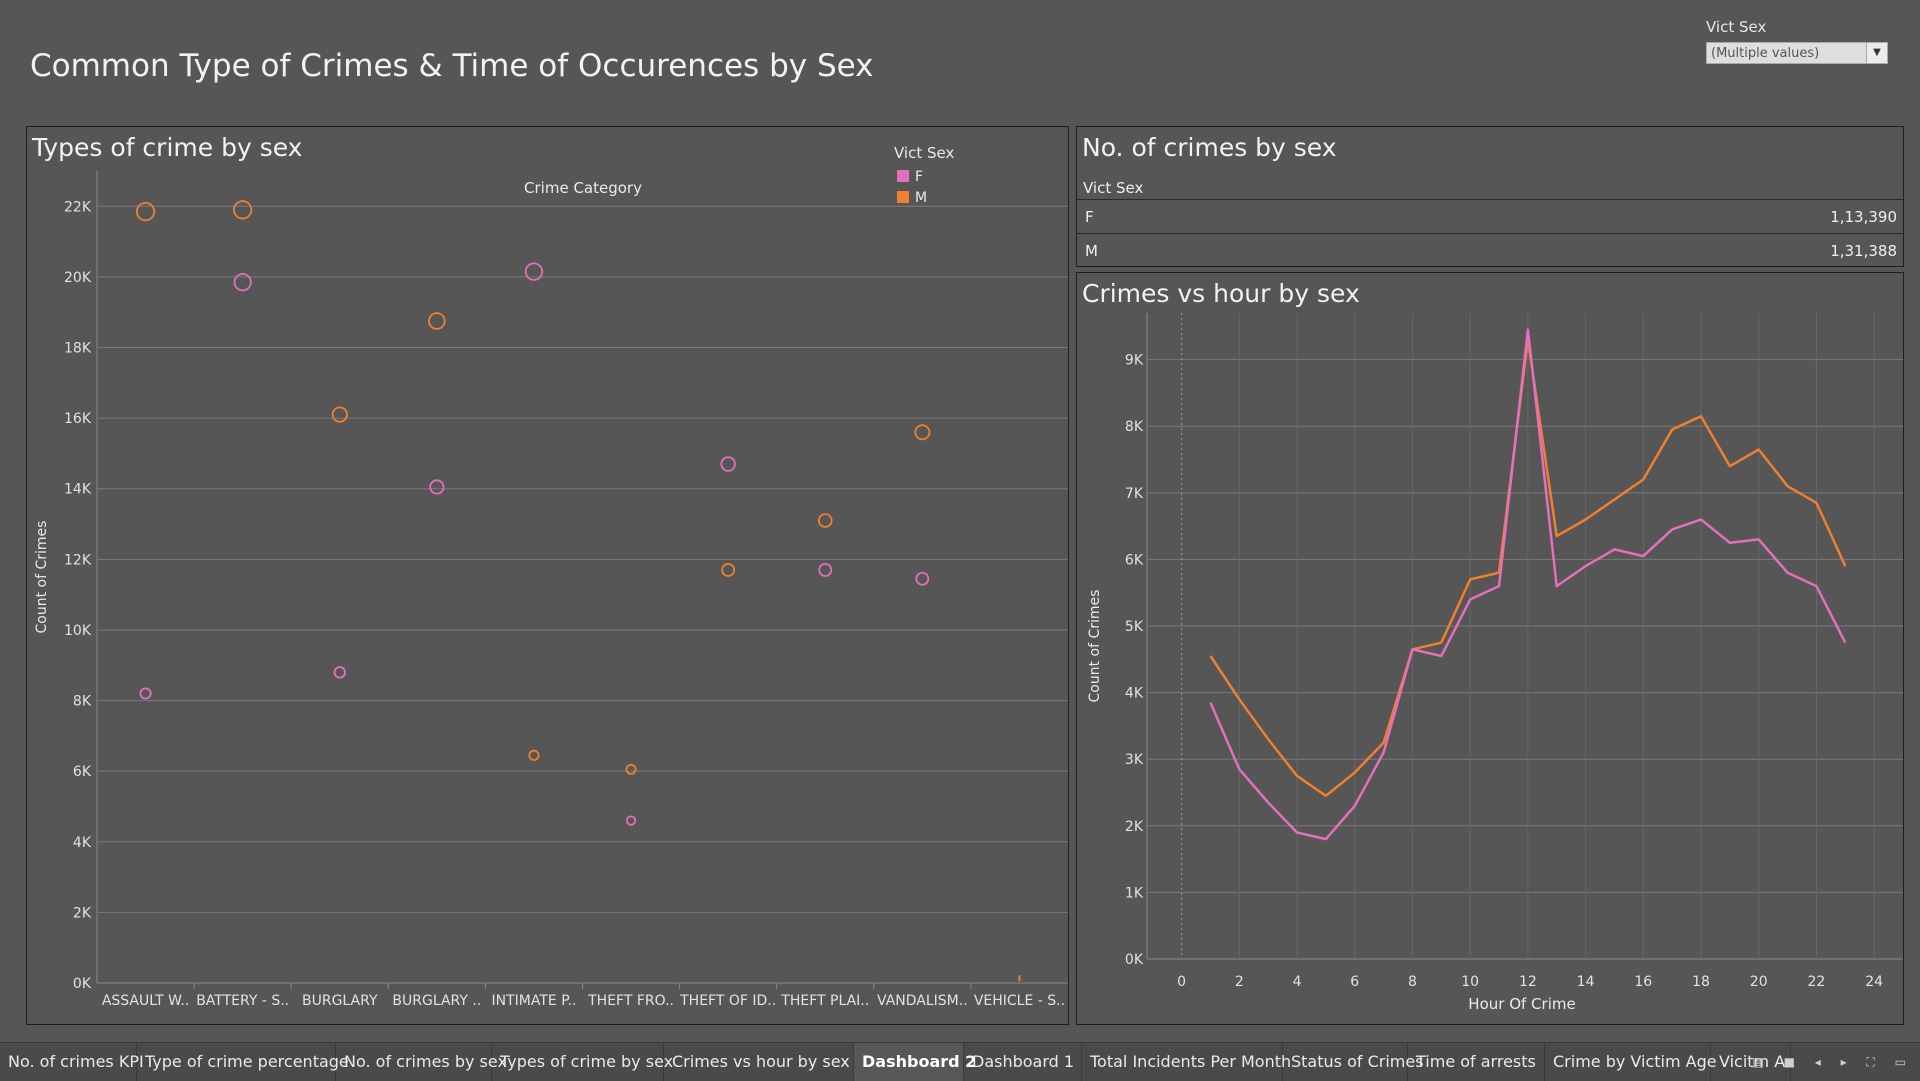  I want to click on sheet-tab: Crime by Victim Age, so click(1631, 1062).